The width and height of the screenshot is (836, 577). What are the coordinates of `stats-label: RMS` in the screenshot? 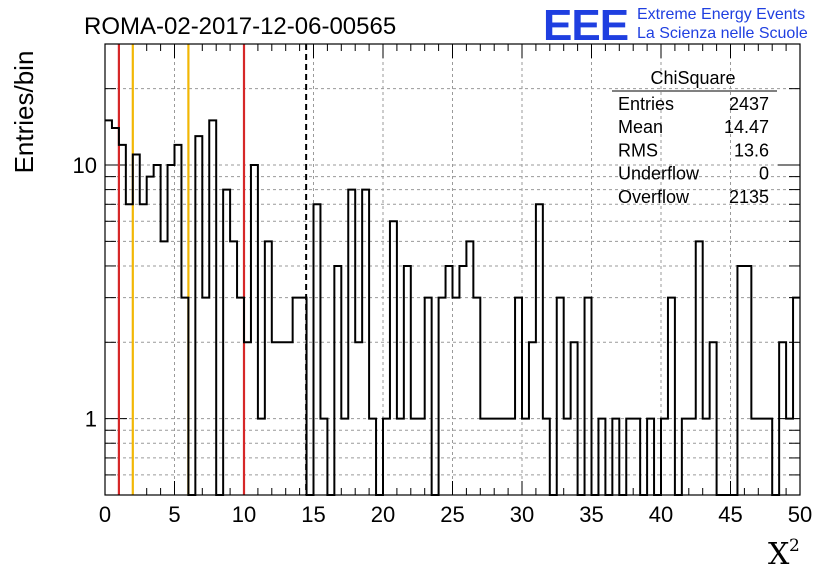 It's located at (638, 150).